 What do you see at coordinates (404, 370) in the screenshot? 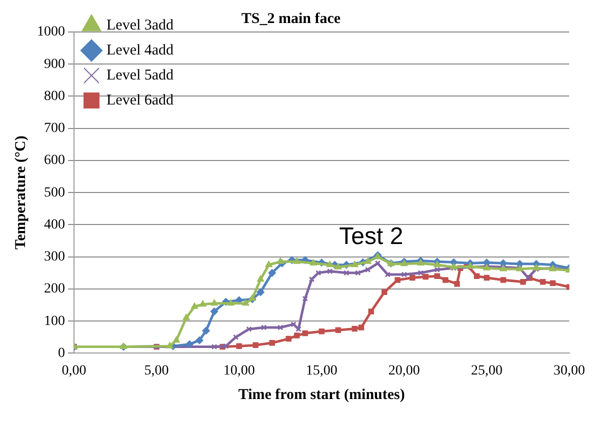
I see `x-tick-label: 20,00` at bounding box center [404, 370].